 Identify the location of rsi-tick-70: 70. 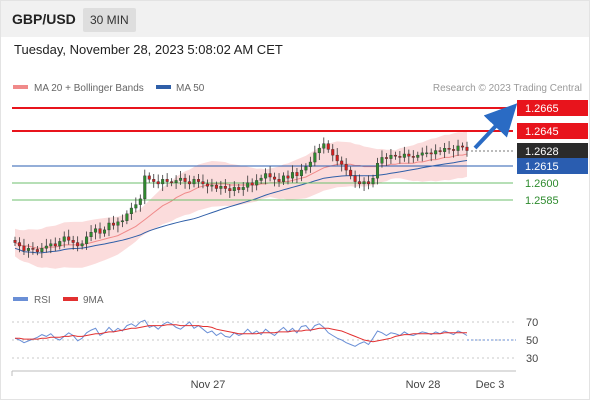
(532, 323).